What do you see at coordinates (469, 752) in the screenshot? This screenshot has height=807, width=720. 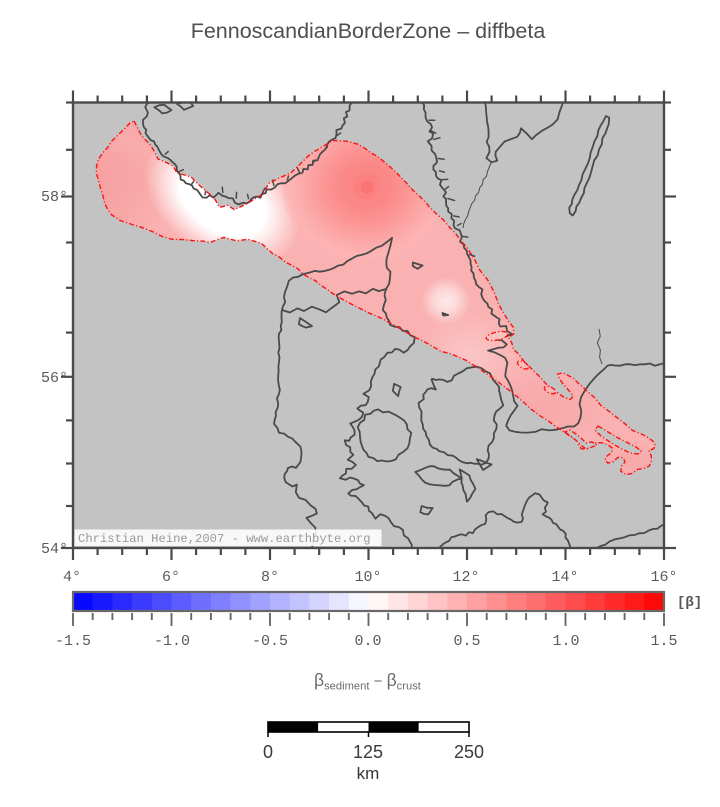 I see `svg-text: 250` at bounding box center [469, 752].